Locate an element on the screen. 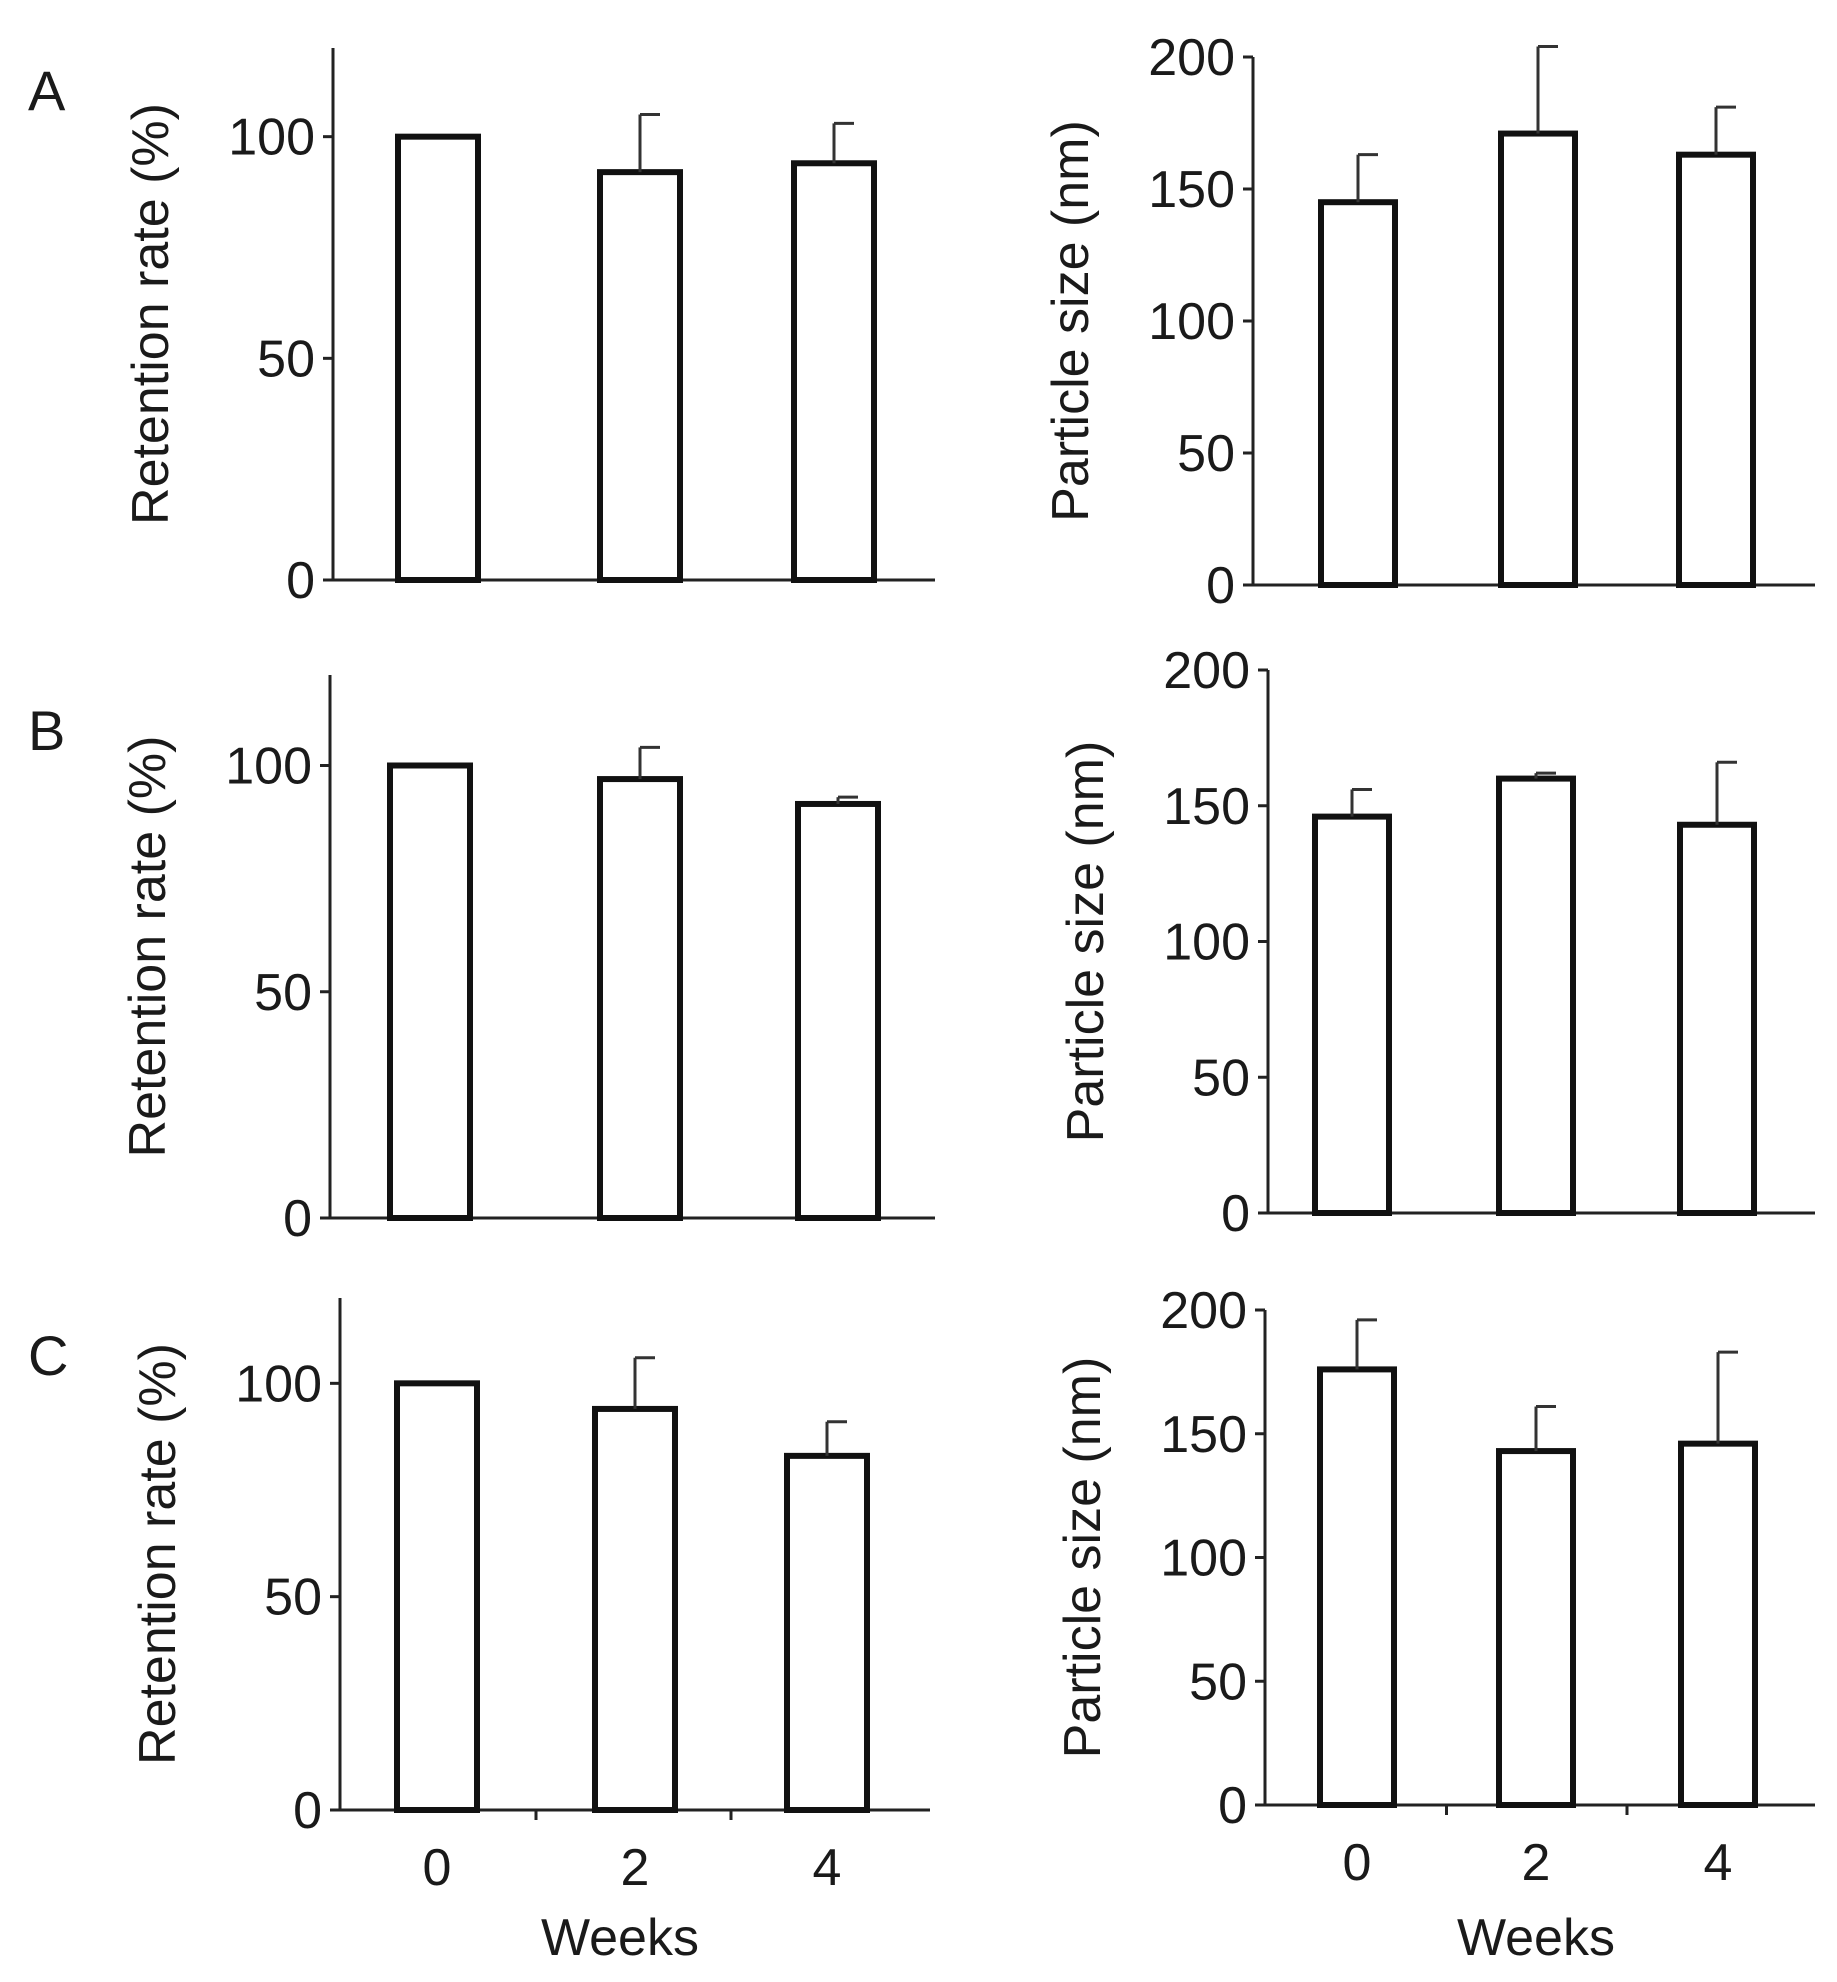 The image size is (1837, 1982). panel-label-b: B is located at coordinates (46, 730).